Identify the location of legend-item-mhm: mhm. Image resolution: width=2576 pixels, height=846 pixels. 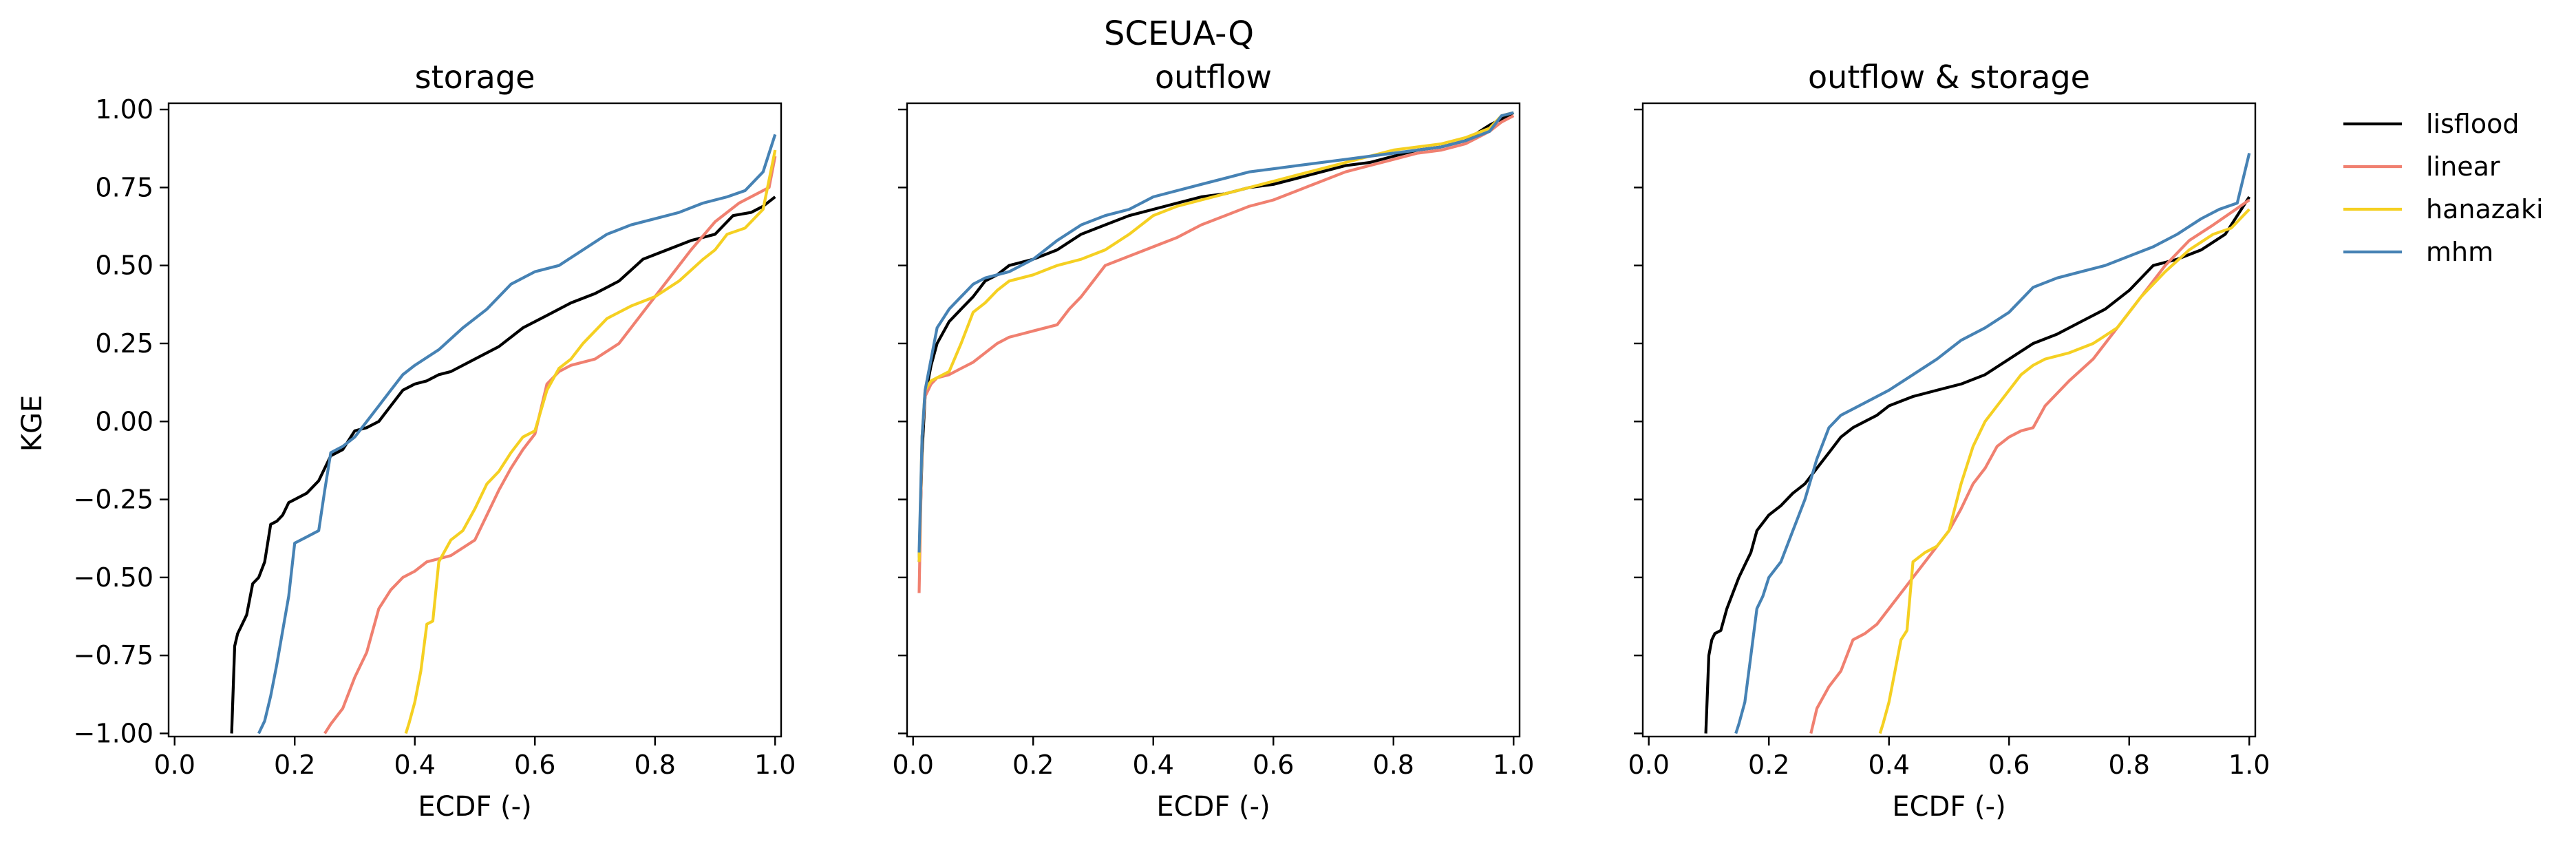
(2418, 252).